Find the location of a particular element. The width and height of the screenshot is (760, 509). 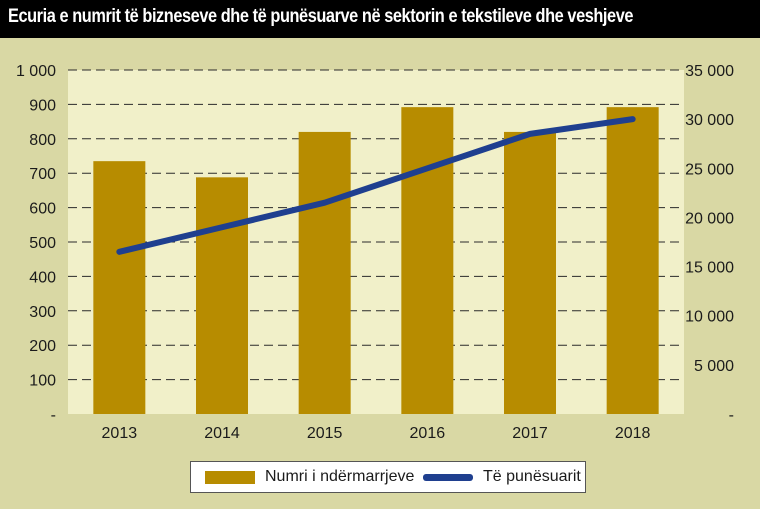

left-tick-label: 400 is located at coordinates (42, 277).